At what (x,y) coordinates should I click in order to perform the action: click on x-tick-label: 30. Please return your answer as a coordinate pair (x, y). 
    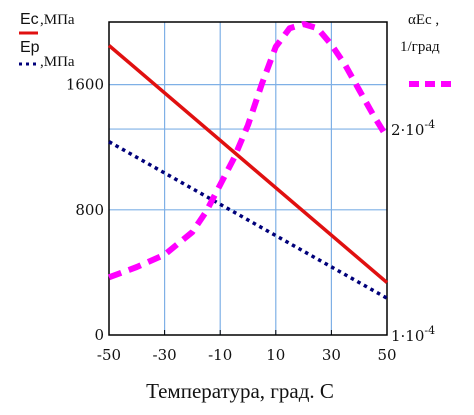
    Looking at the image, I should click on (331, 355).